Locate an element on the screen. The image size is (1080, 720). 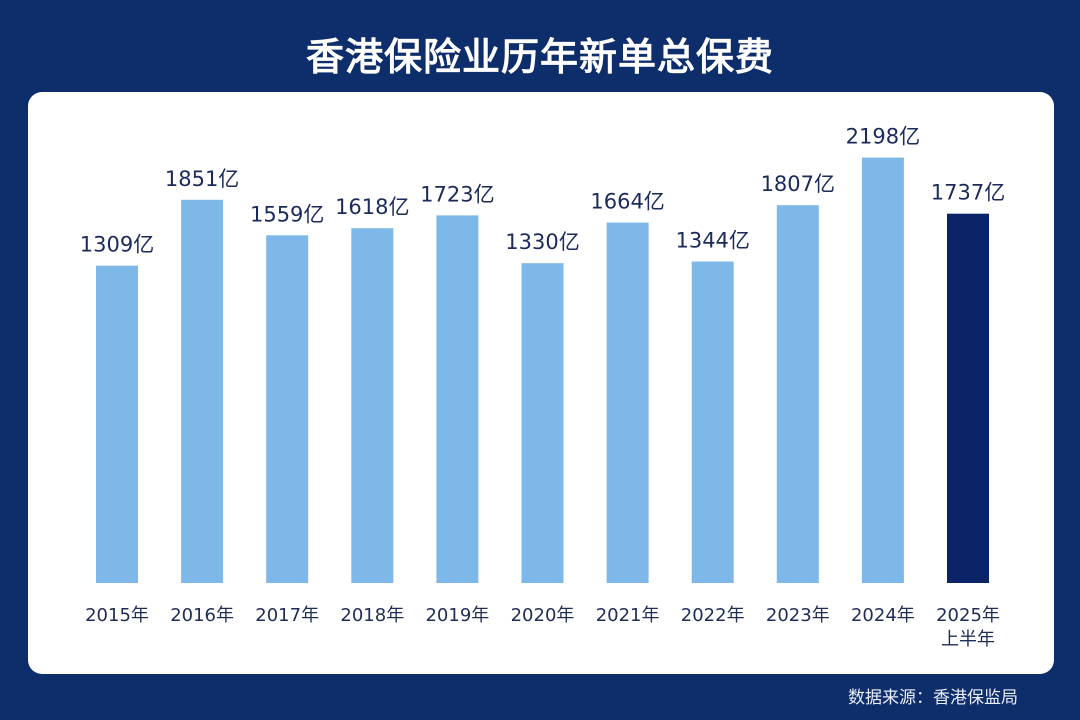
category-label-10-line-0: 2025年 is located at coordinates (968, 615).